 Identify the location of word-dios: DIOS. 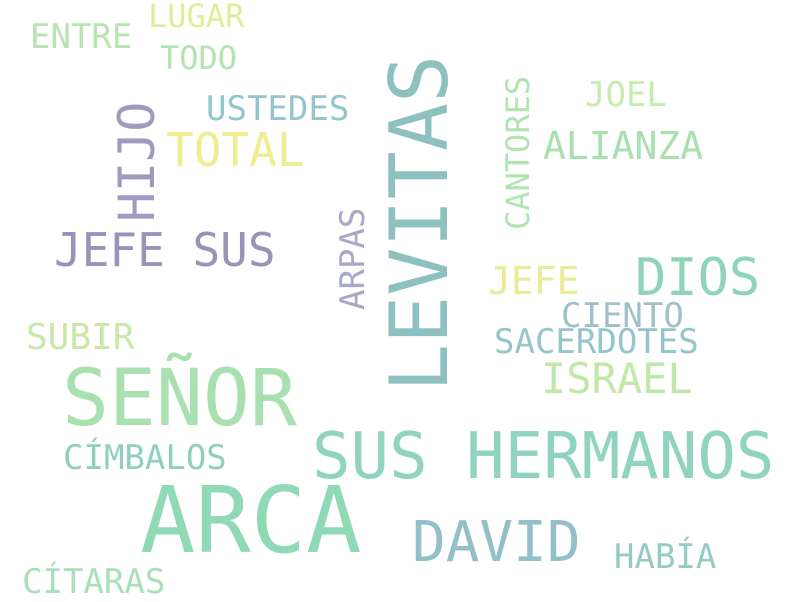
(698, 278).